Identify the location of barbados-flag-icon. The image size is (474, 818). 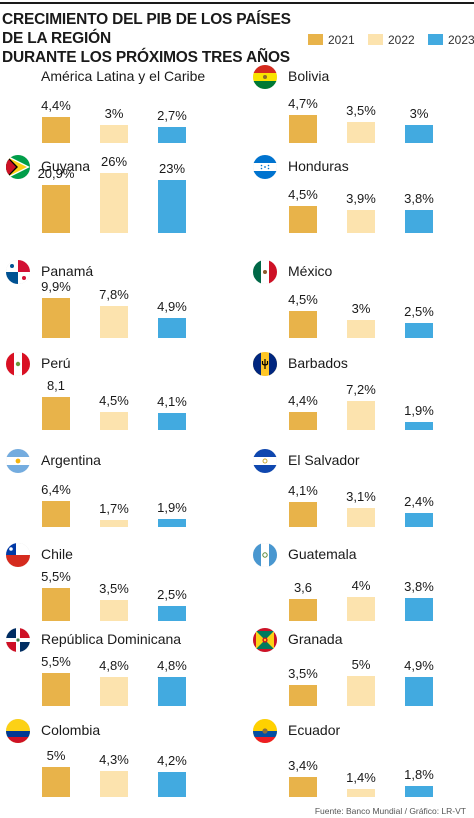
(265, 364).